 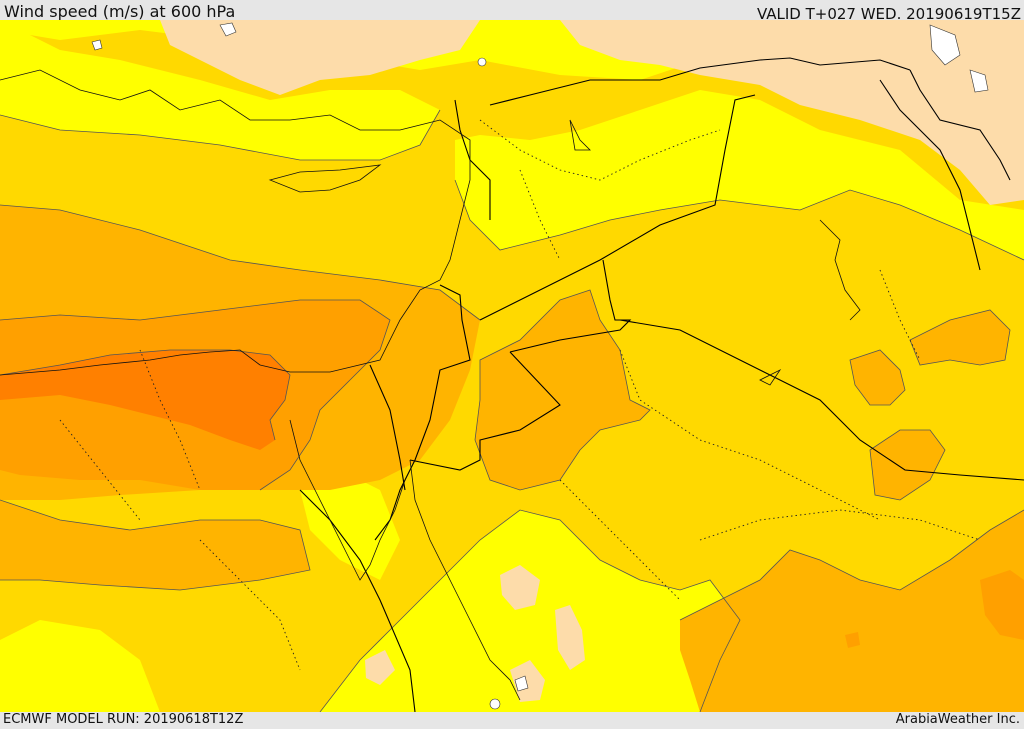 What do you see at coordinates (1002, 605) in the screenshot?
I see `field-high-arabia-se` at bounding box center [1002, 605].